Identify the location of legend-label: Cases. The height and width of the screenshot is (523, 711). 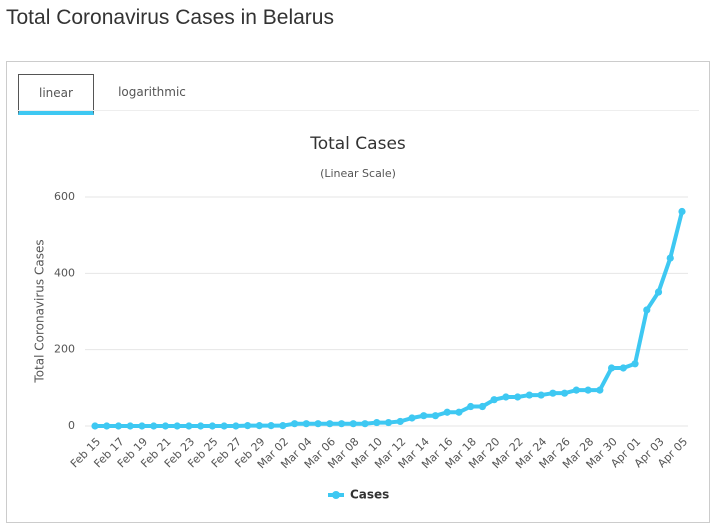
(369, 495).